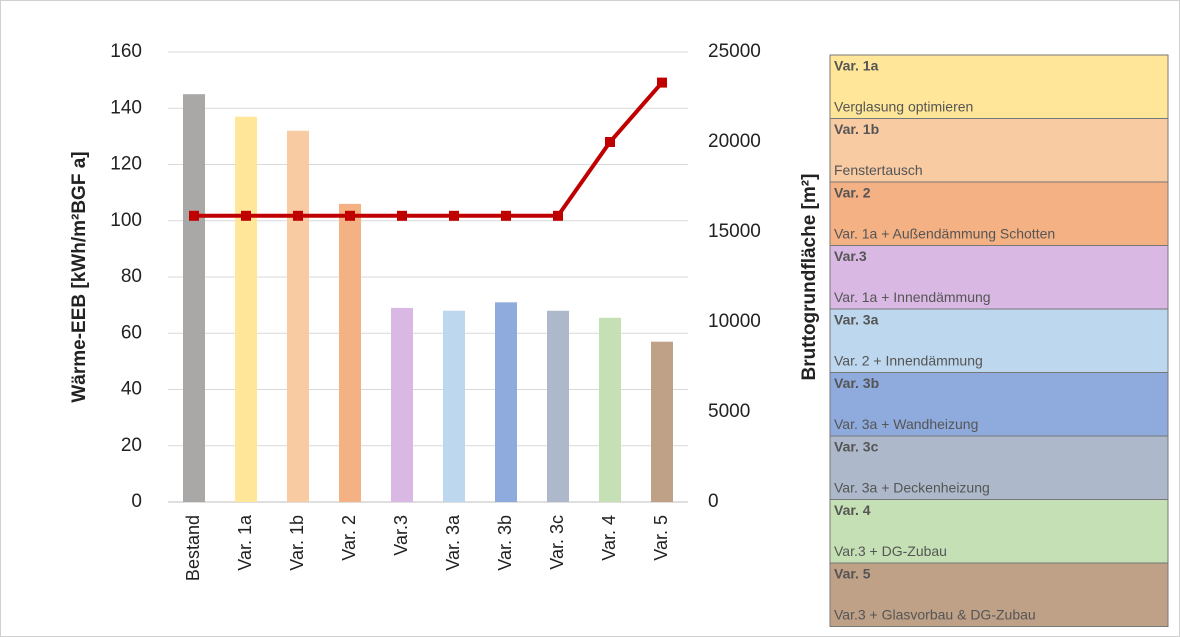  I want to click on x-tick-label: Var. 4, so click(609, 538).